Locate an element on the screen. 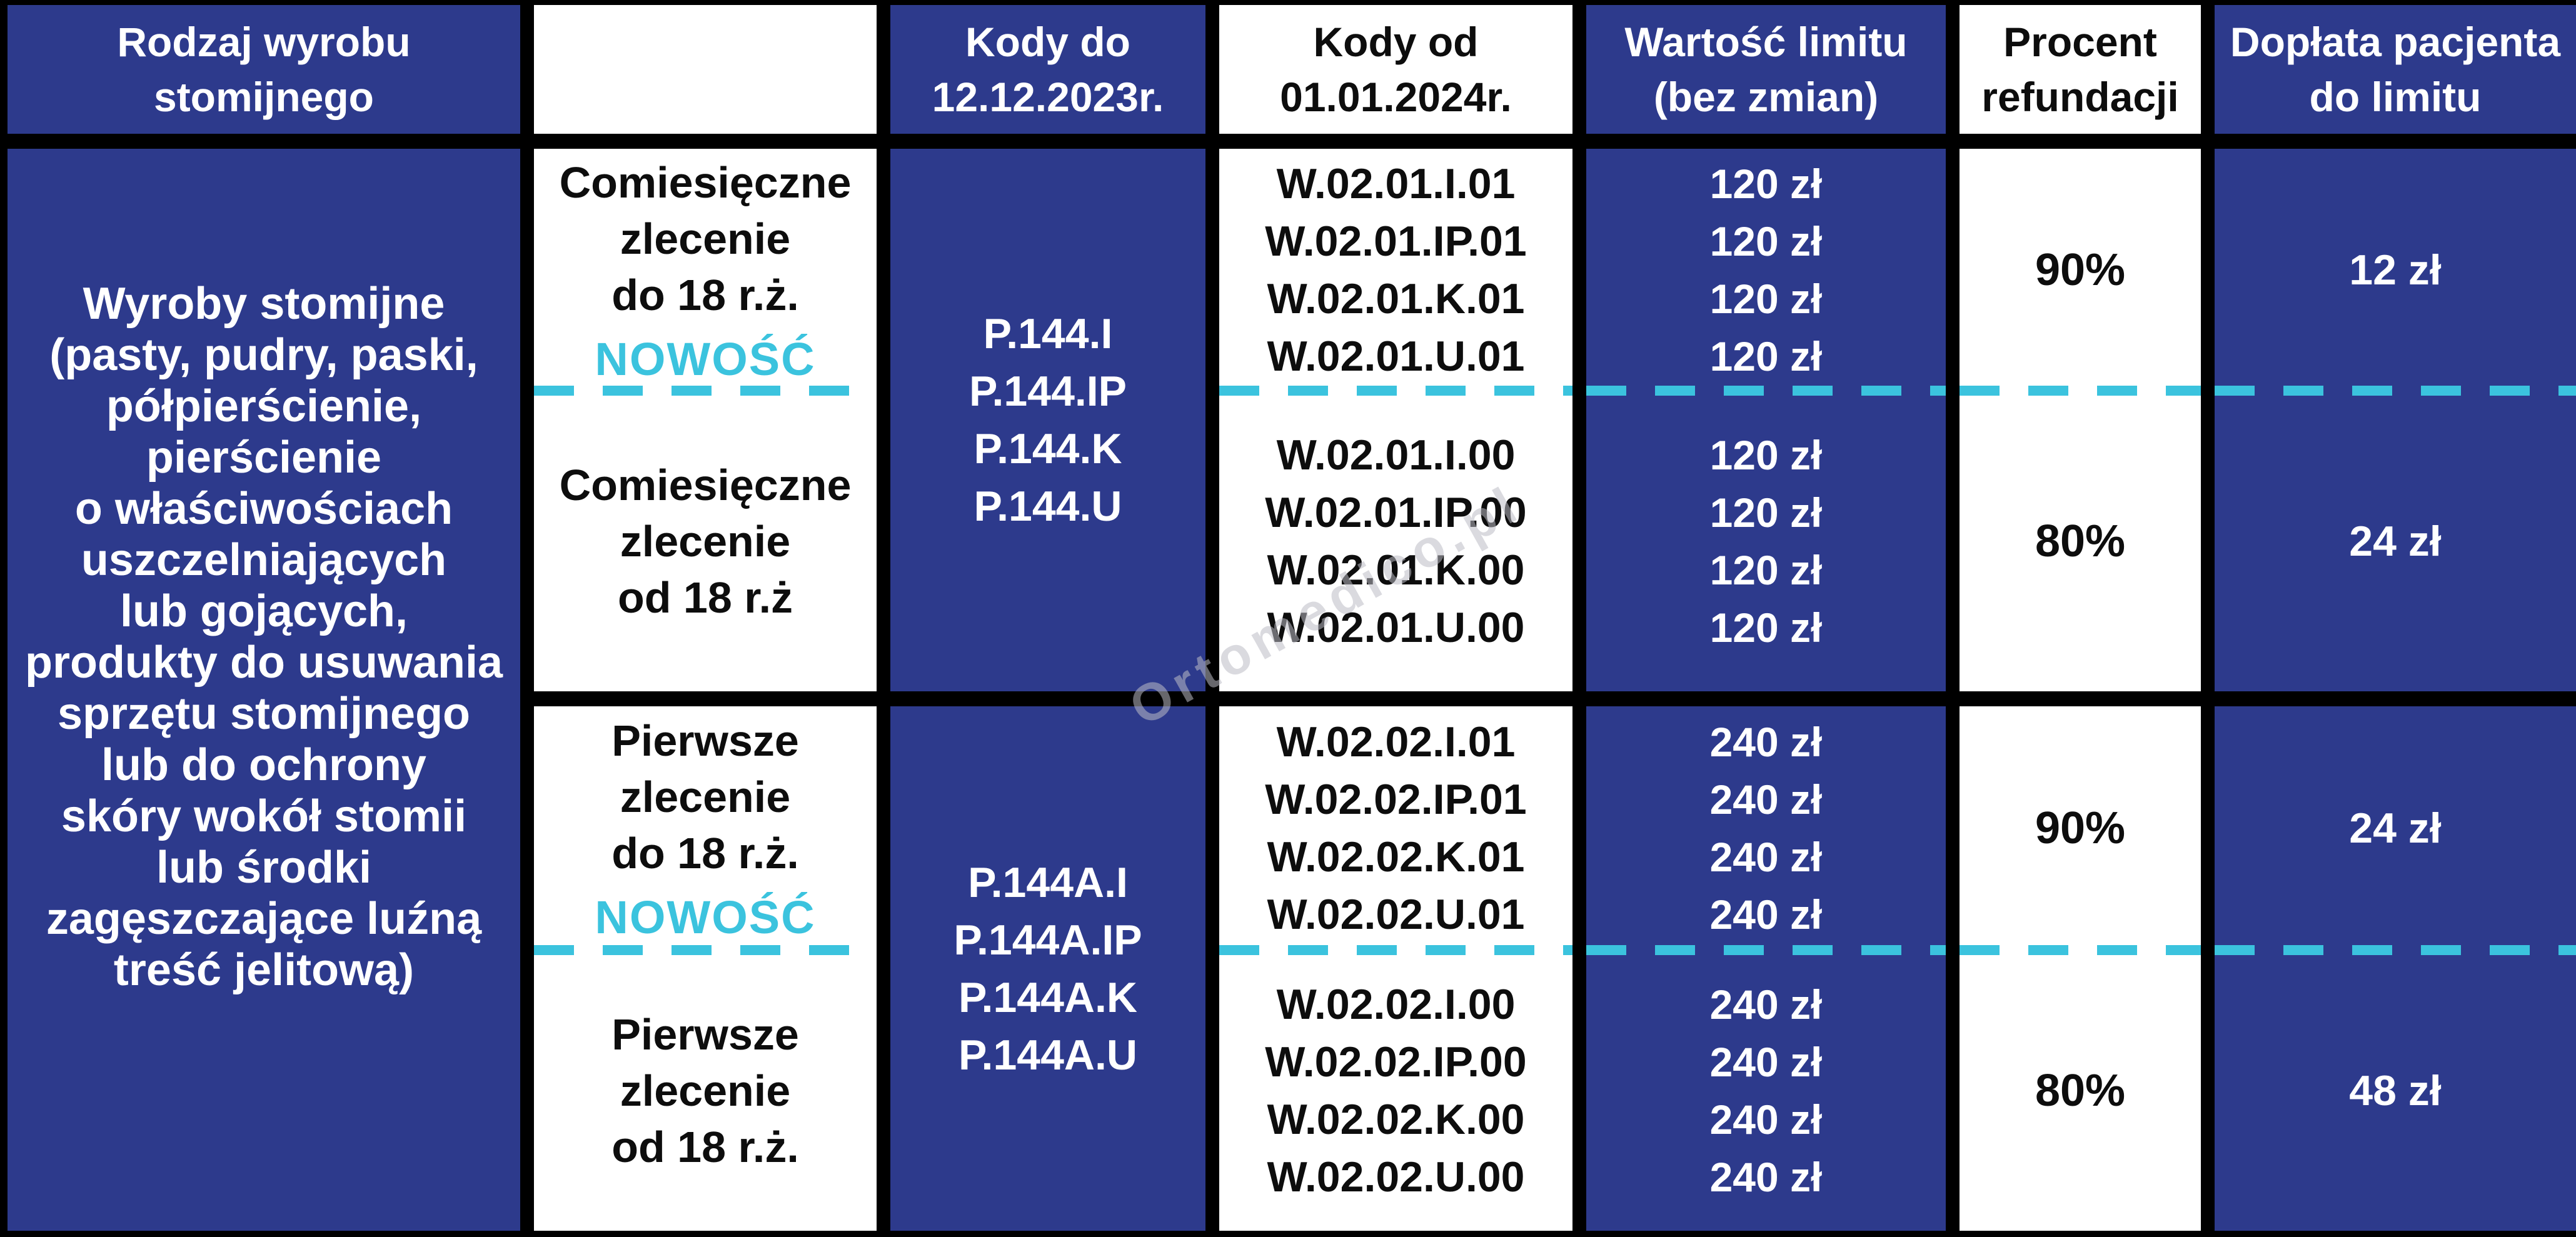  group2-percent-cell: 90% 80% is located at coordinates (2080, 968).